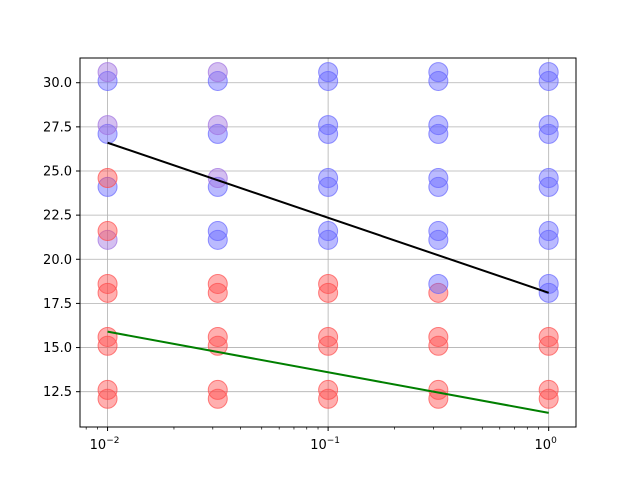 The width and height of the screenshot is (640, 480). Describe the element at coordinates (57, 304) in the screenshot. I see `y-tick-label: 17.5` at that location.